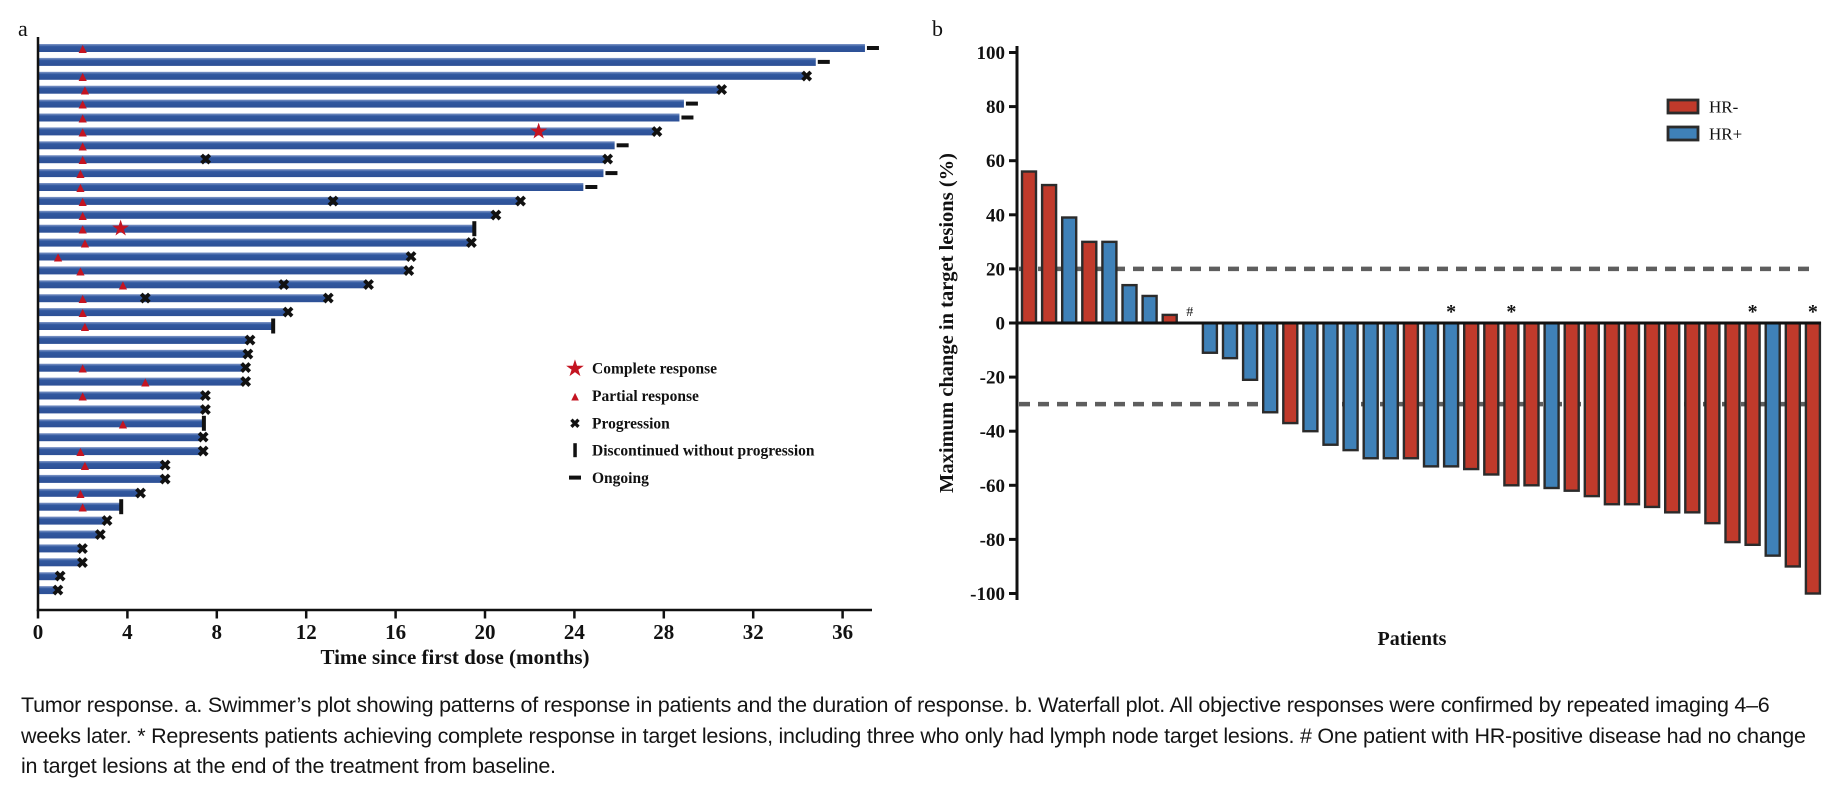  Describe the element at coordinates (1189, 312) in the screenshot. I see `no-change-hash: #` at that location.